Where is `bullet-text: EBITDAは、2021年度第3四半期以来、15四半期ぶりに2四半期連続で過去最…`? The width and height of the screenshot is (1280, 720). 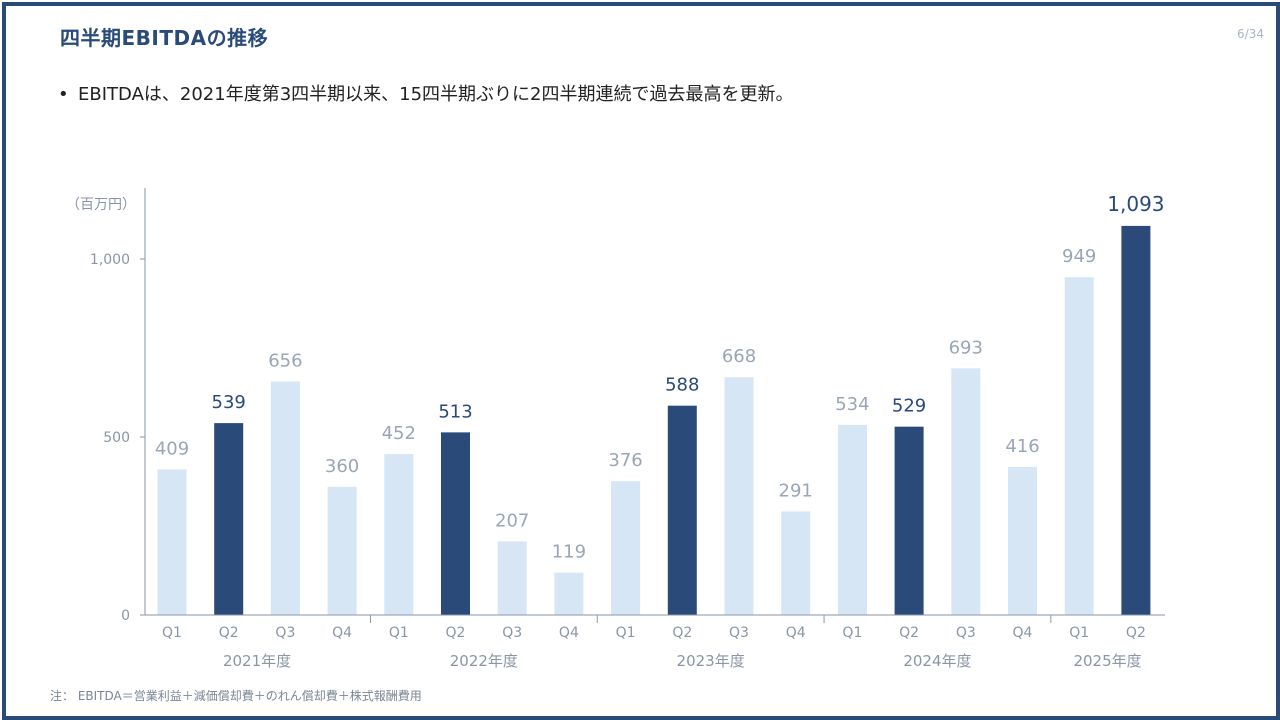
bullet-text: EBITDAは、2021年度第3四半期以来、15四半期ぶりに2四半期連続で過去最… is located at coordinates (436, 94).